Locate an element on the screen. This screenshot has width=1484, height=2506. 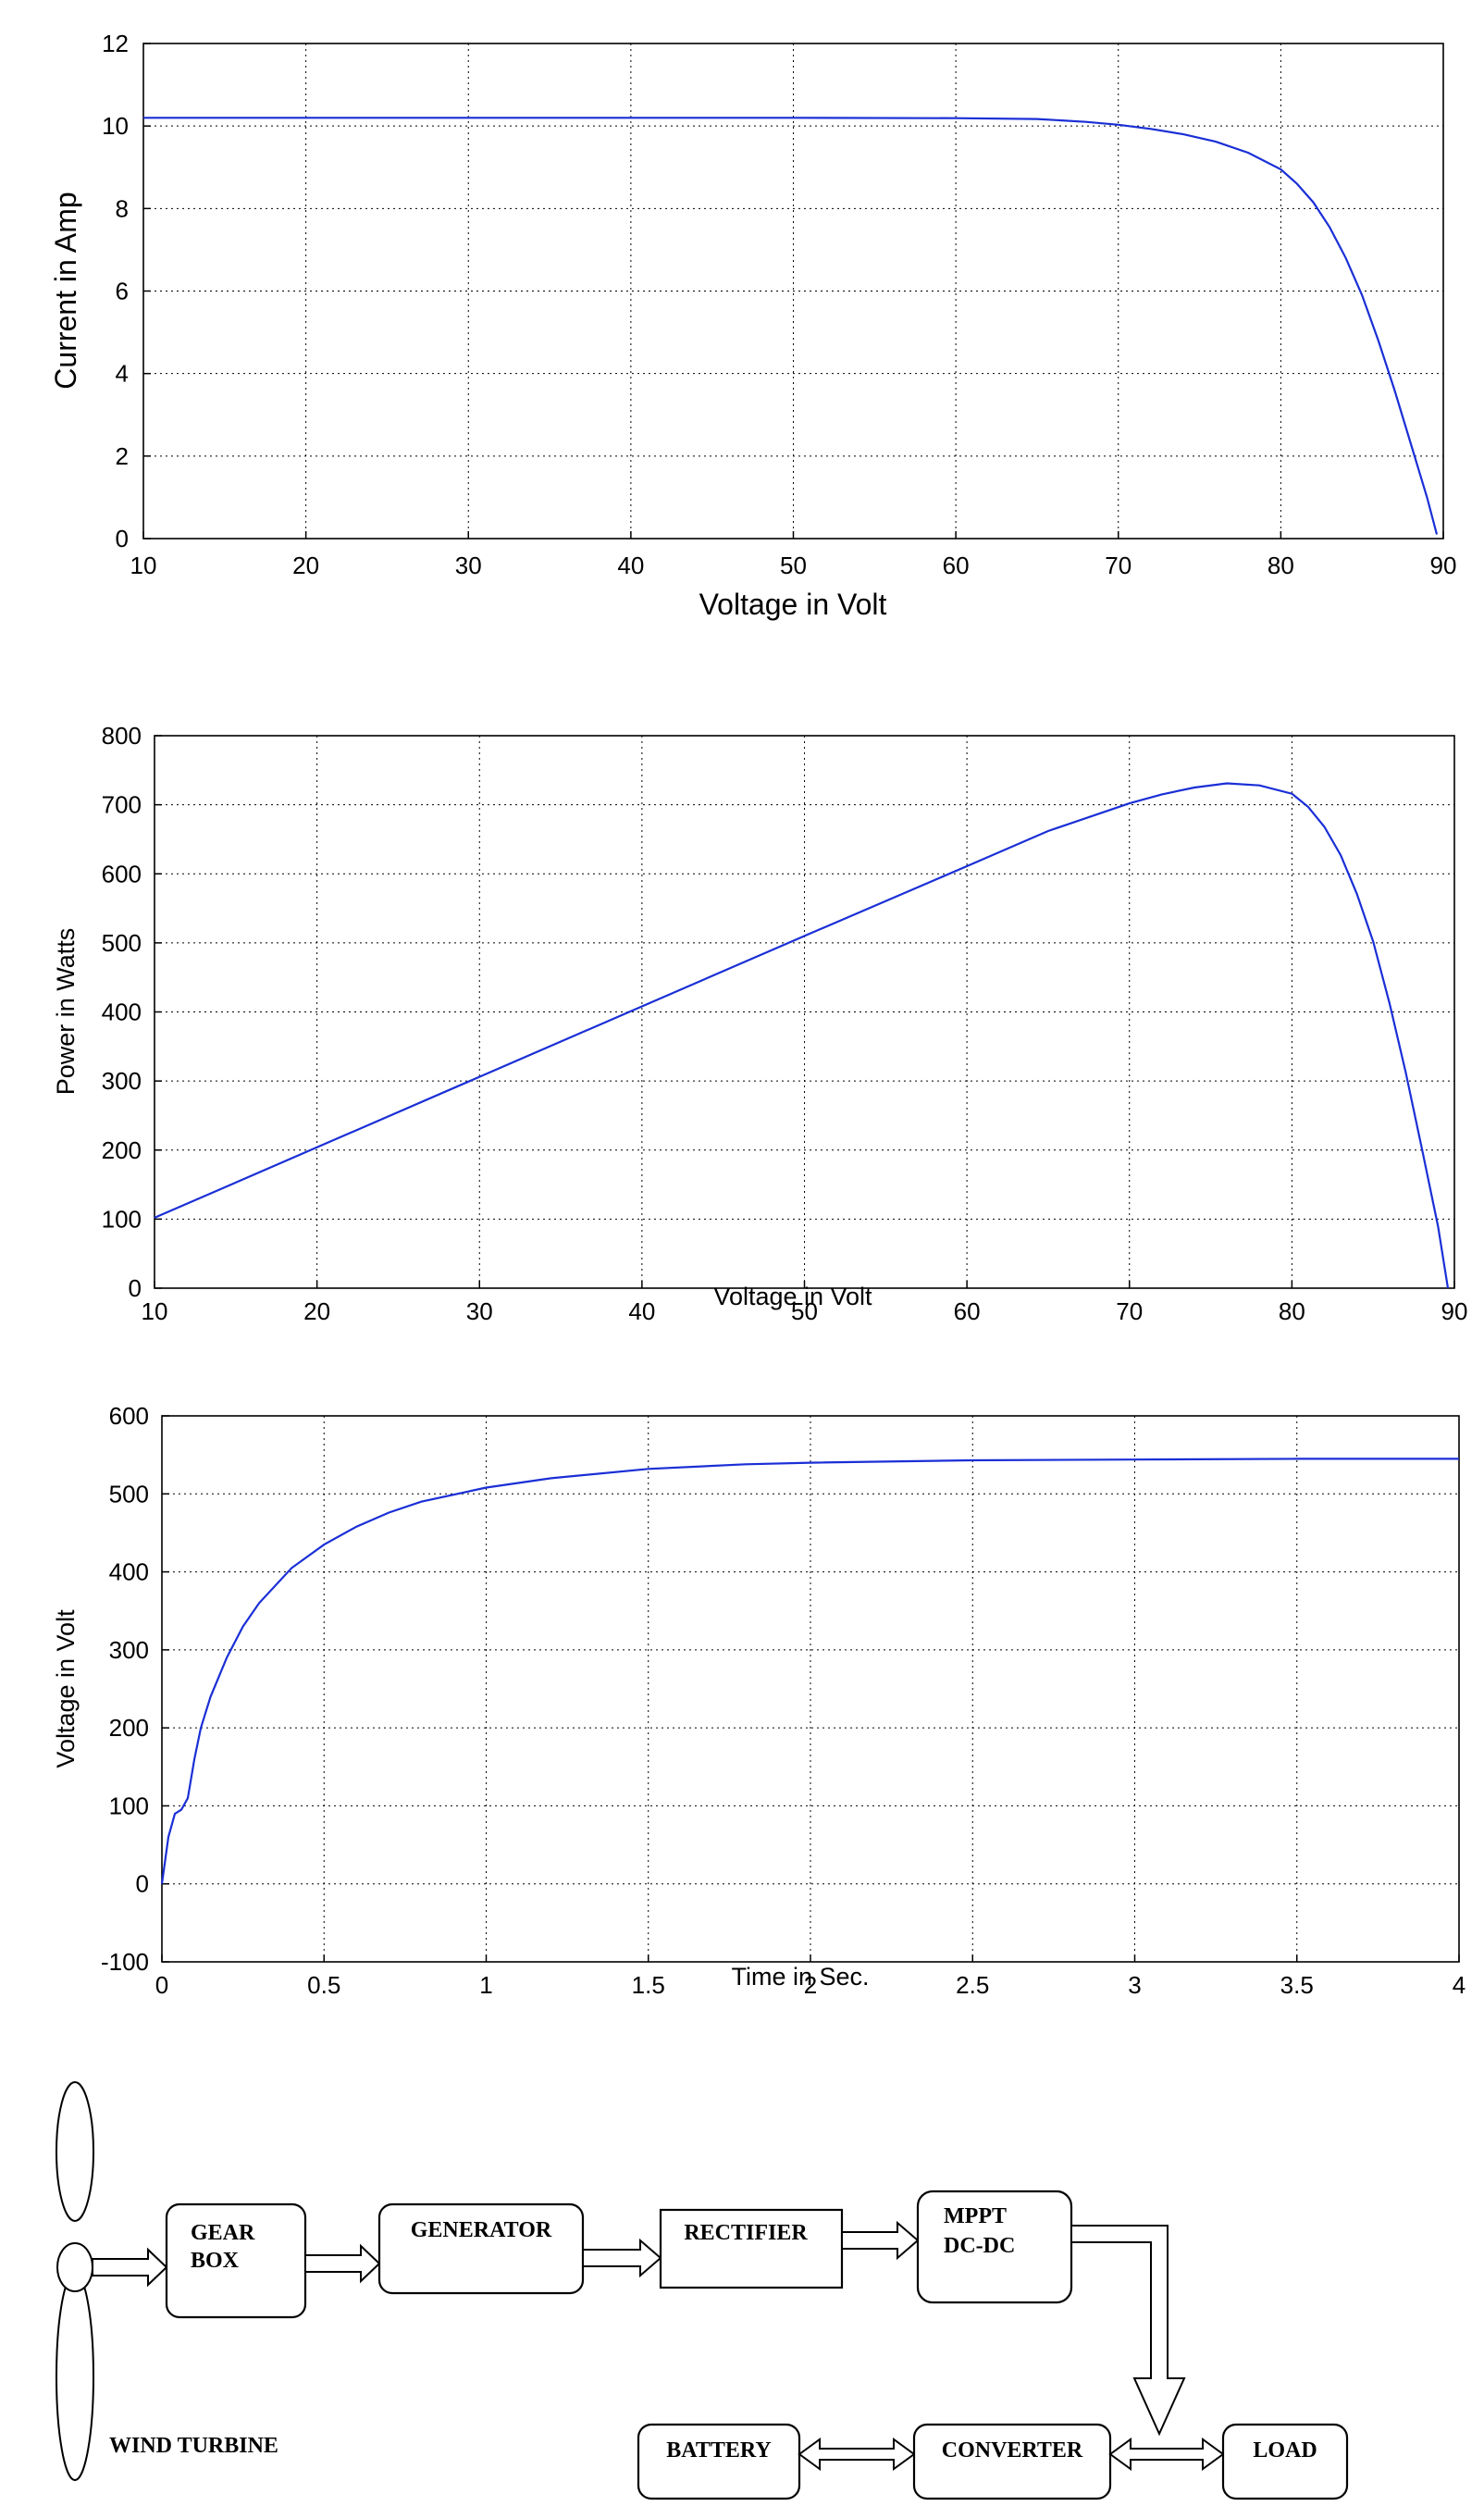
arrow-converter-load is located at coordinates (1167, 2454).